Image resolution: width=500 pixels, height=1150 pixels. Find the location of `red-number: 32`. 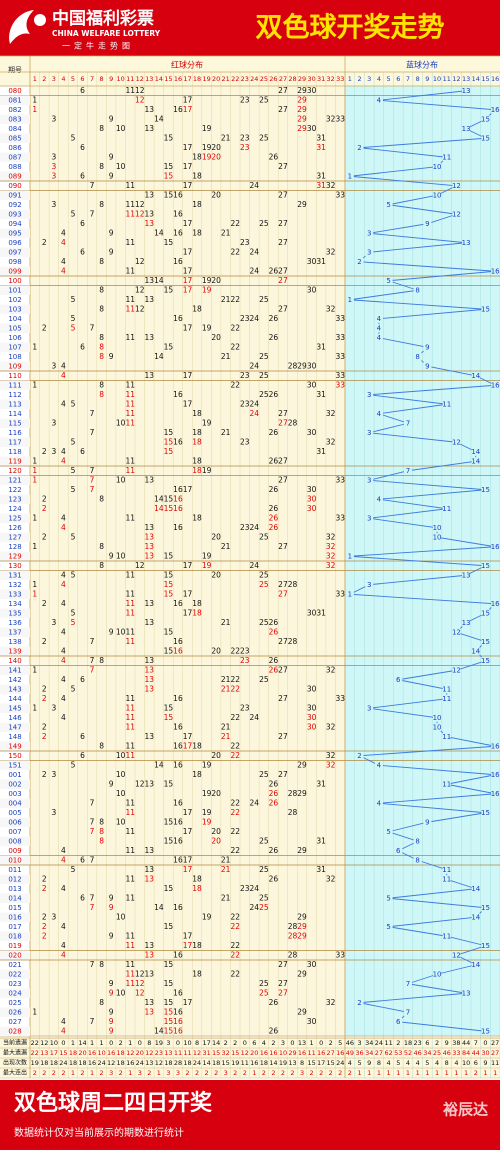

red-number: 32 is located at coordinates (331, 726).